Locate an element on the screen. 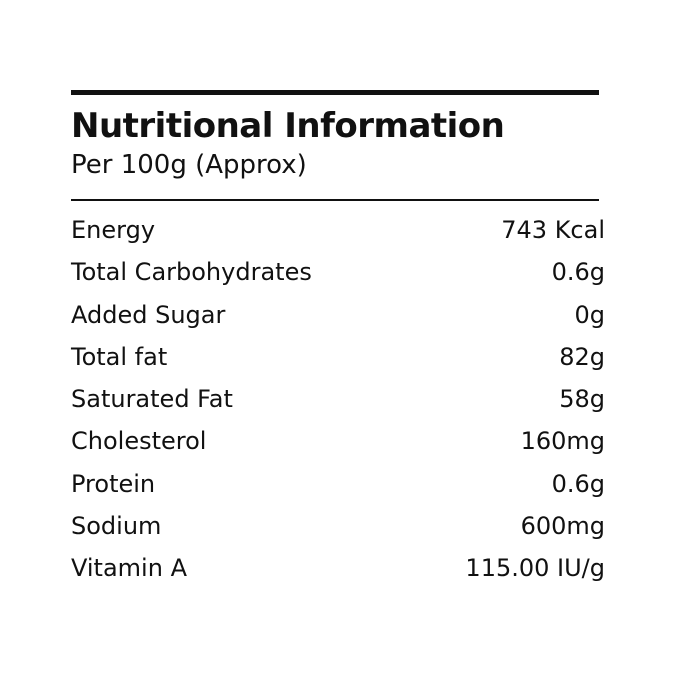 This screenshot has width=679, height=679. table-row: Added Sugar 0g is located at coordinates (338, 315).